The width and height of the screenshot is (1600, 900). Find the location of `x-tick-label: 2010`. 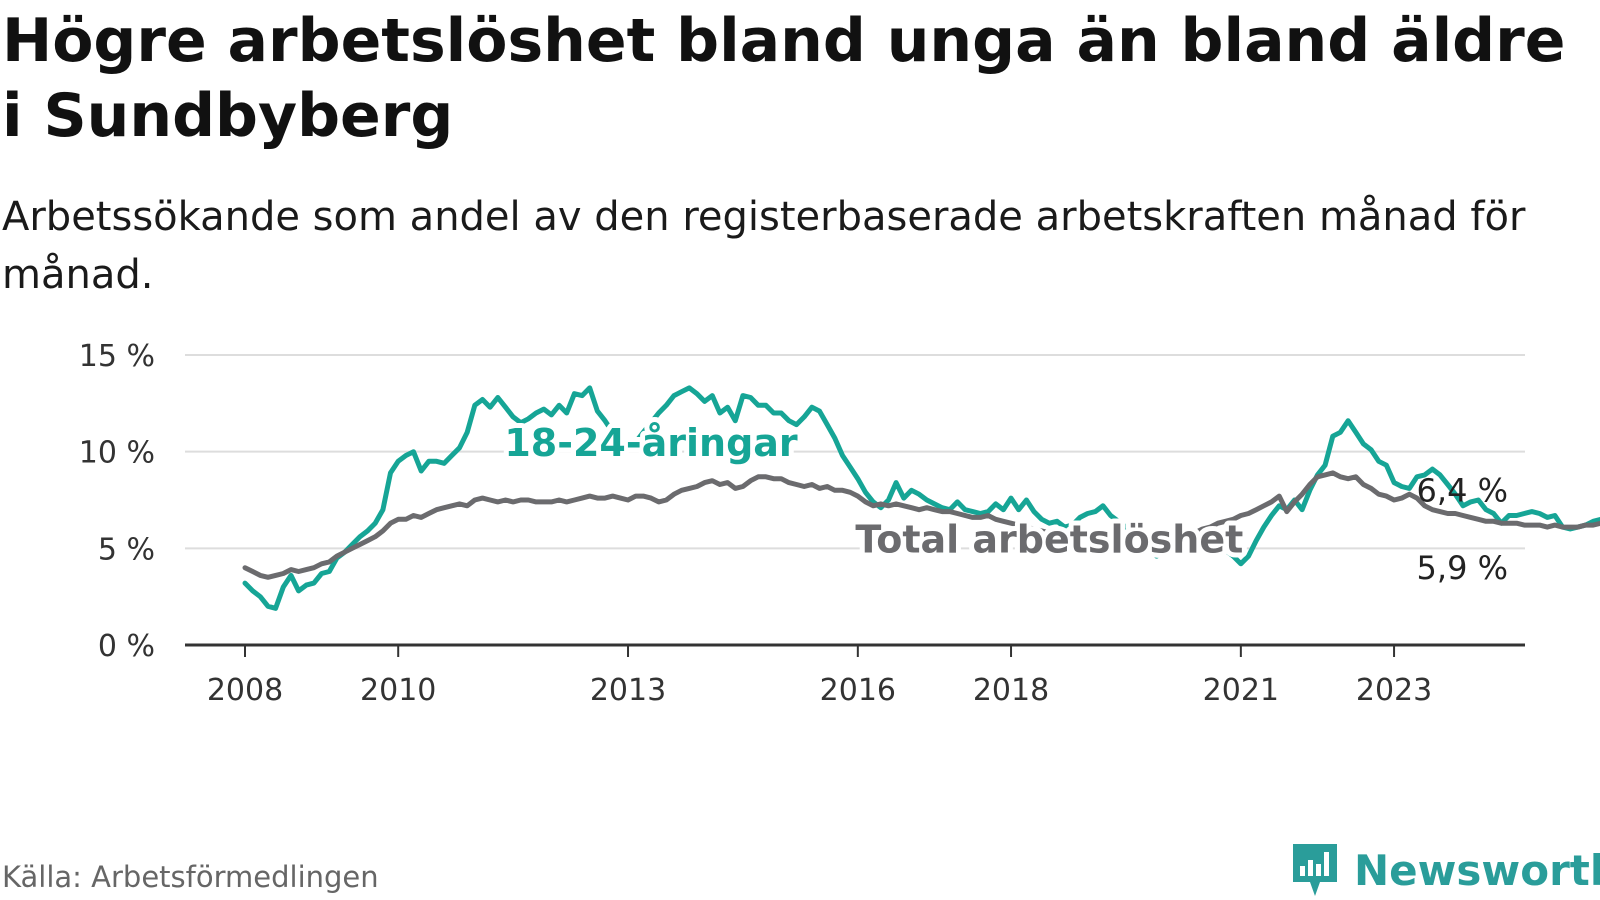

x-tick-label: 2010 is located at coordinates (398, 690).